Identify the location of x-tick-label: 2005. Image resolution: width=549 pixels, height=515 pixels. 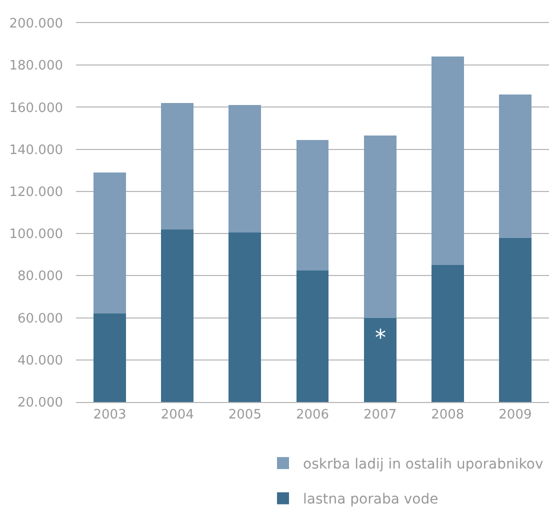
(245, 415).